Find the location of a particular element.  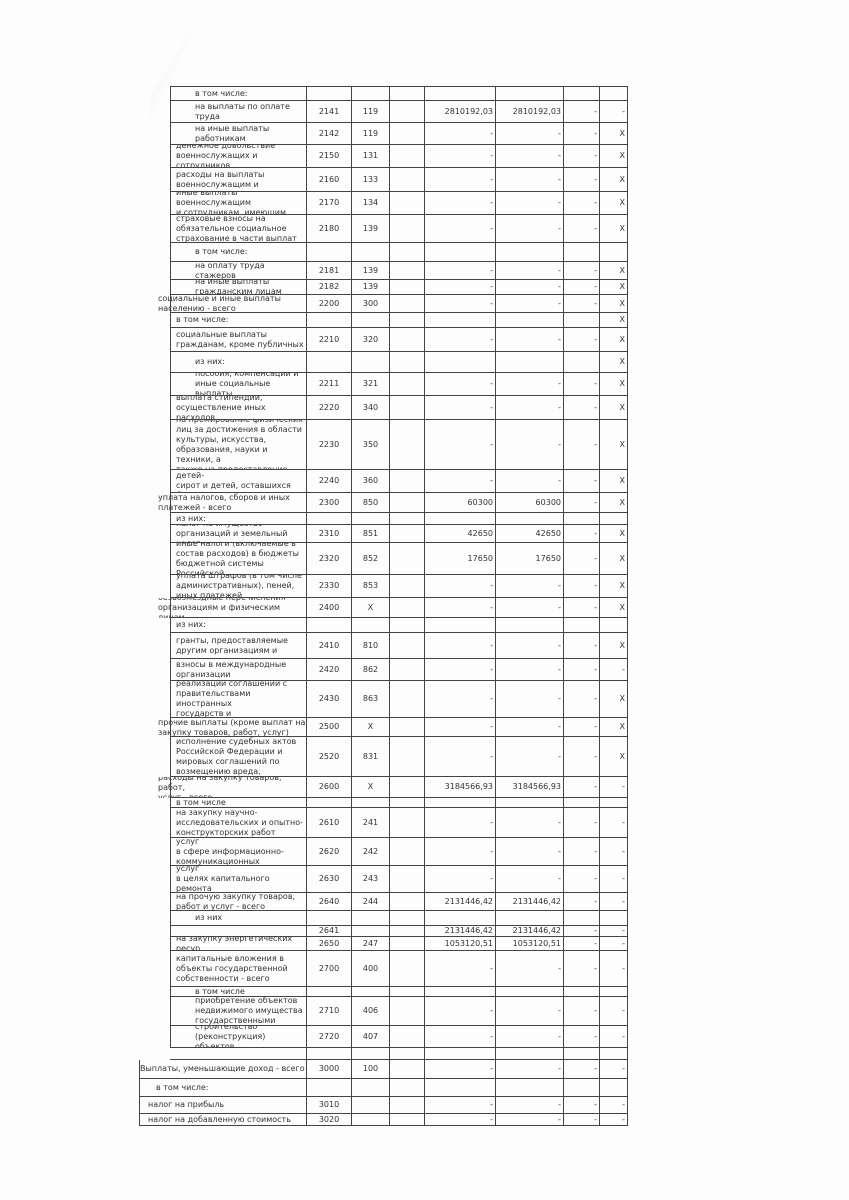

cell-kbk: 863 is located at coordinates (371, 699).